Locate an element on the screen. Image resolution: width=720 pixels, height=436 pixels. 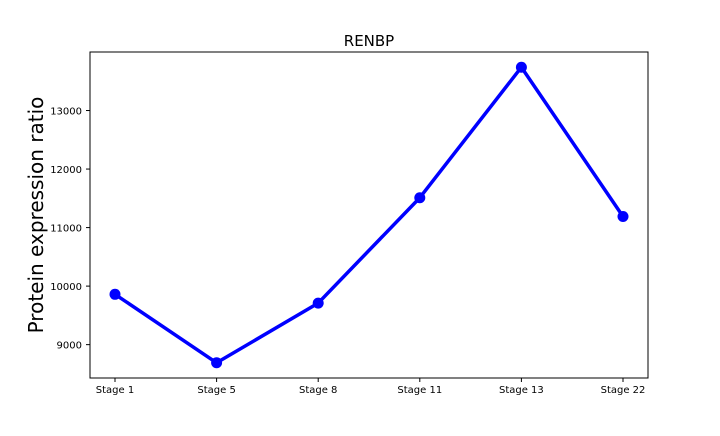
y-tick-label: 11000 is located at coordinates (66, 229).